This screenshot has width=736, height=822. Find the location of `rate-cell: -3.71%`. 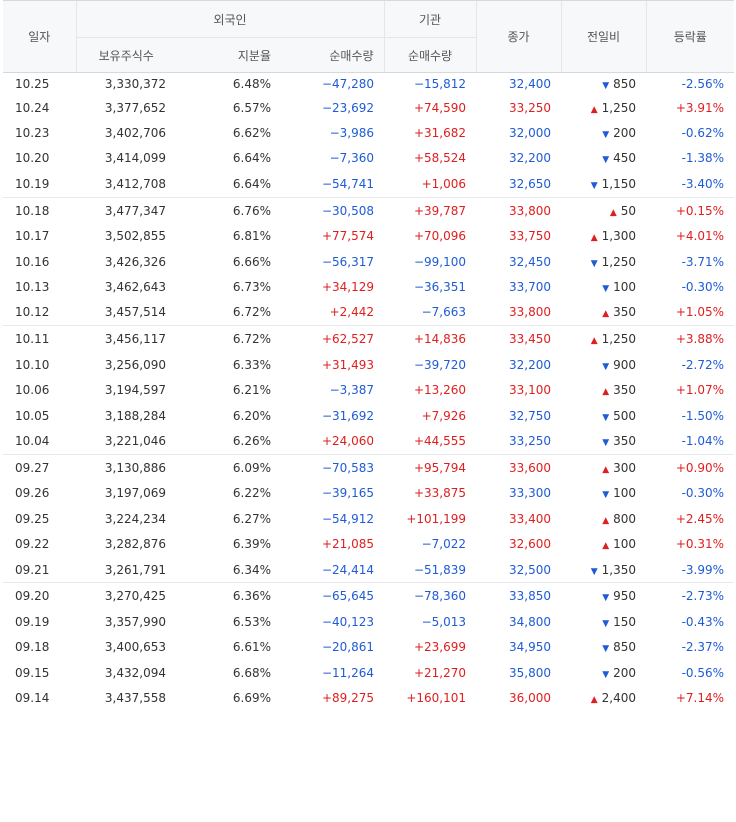

rate-cell: -3.71% is located at coordinates (703, 261).